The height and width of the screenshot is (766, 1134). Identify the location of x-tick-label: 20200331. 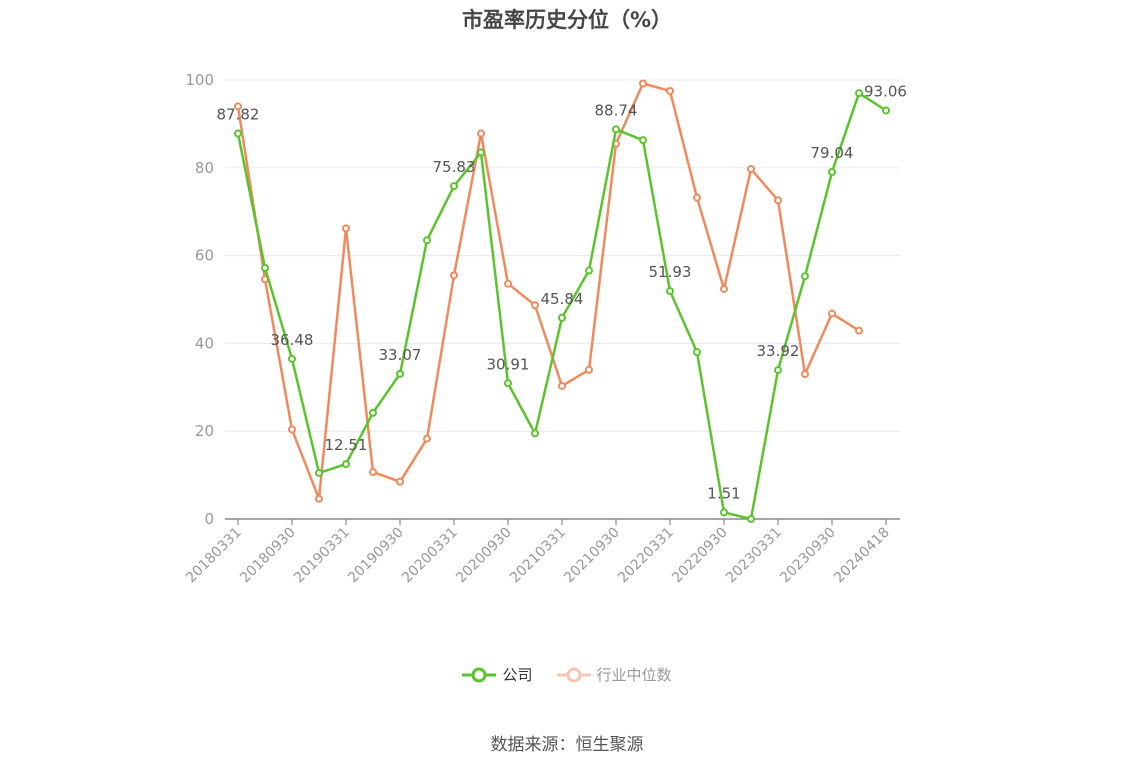
(430, 556).